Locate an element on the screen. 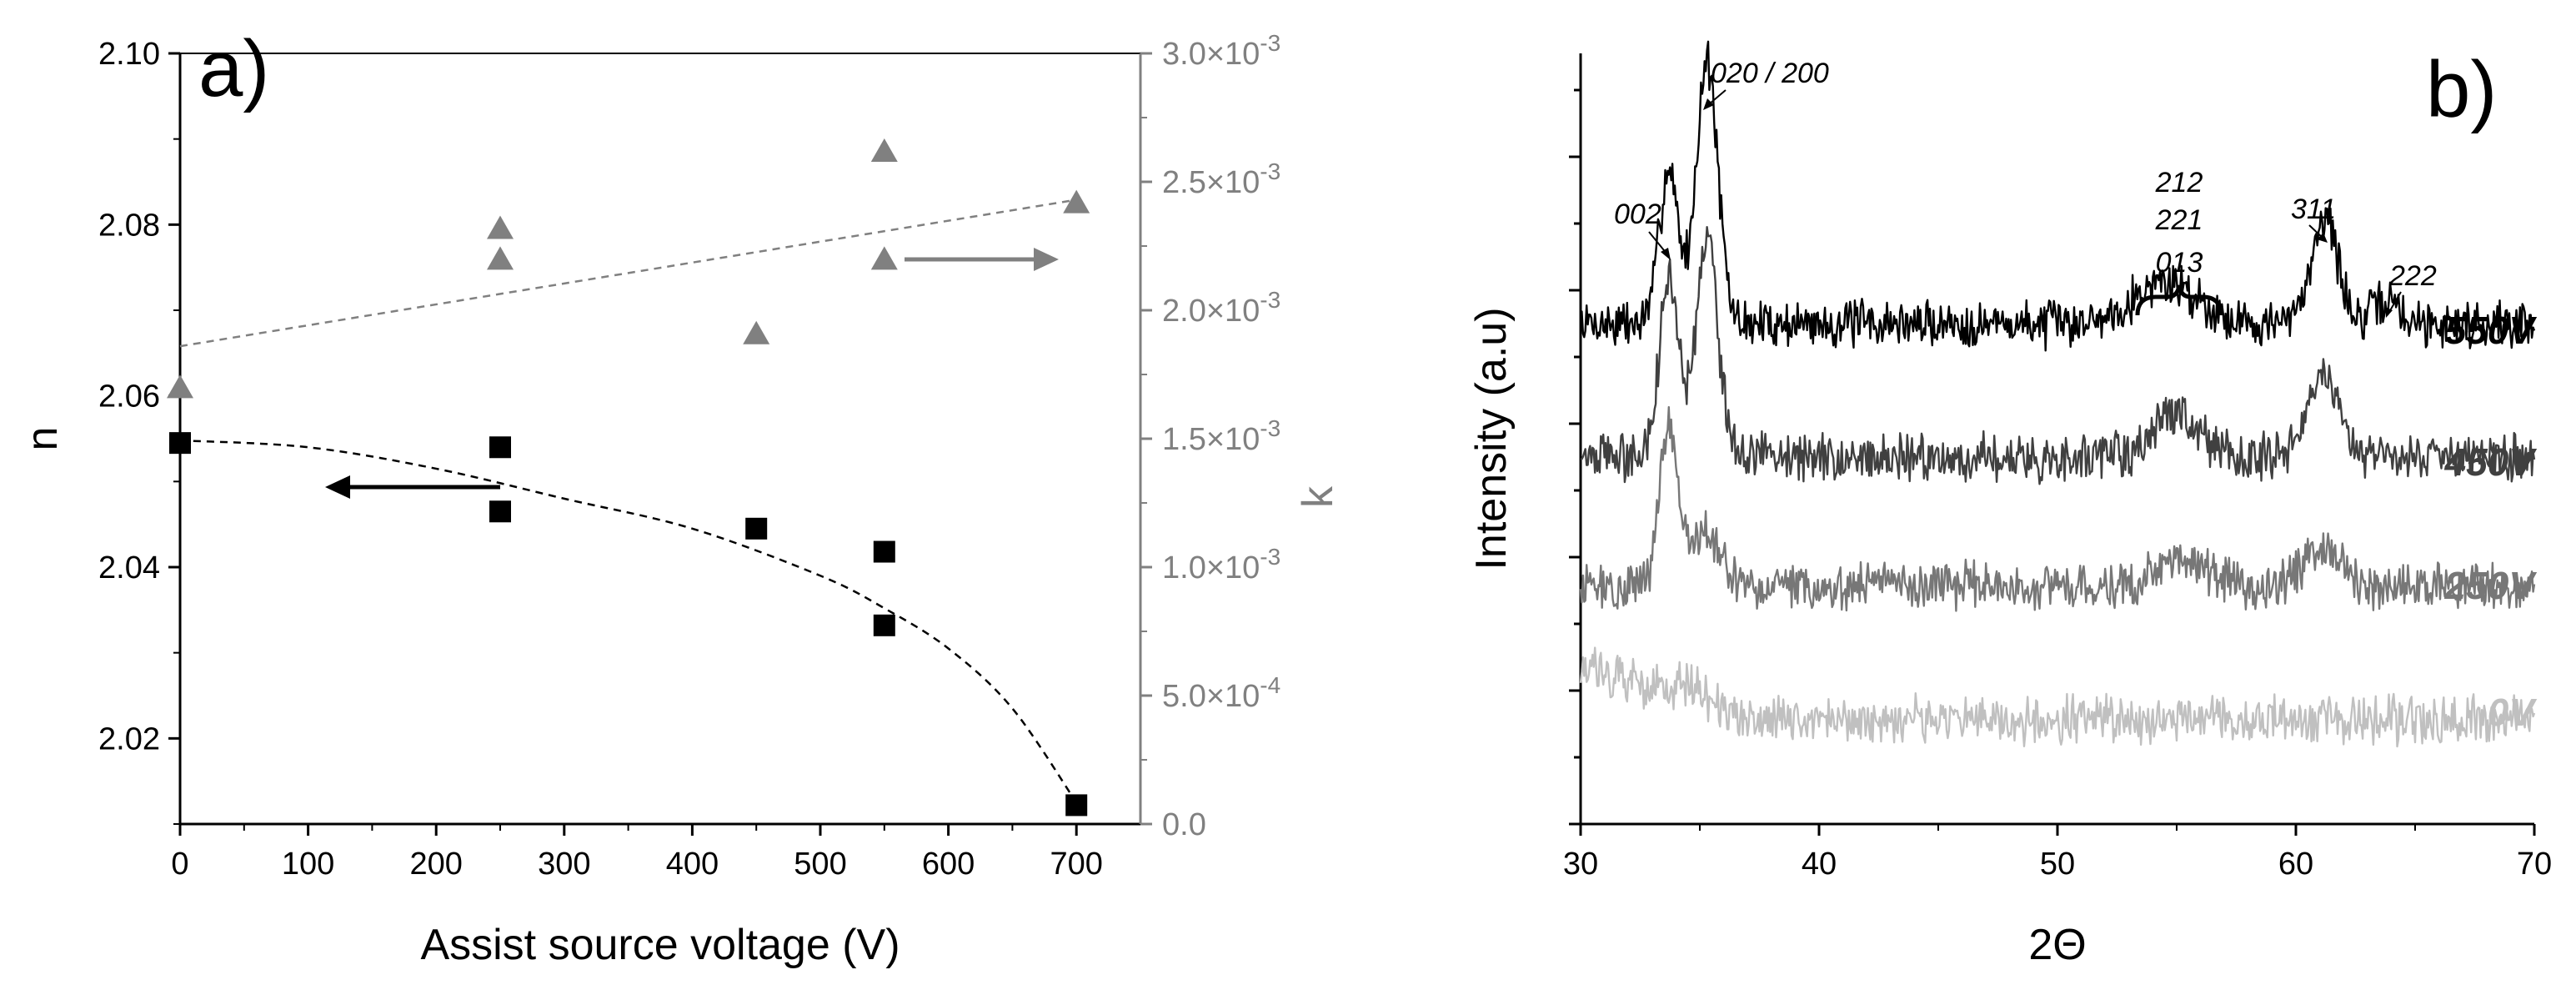 The image size is (2576, 990). tick-mantissa: 5.0 is located at coordinates (1184, 696).